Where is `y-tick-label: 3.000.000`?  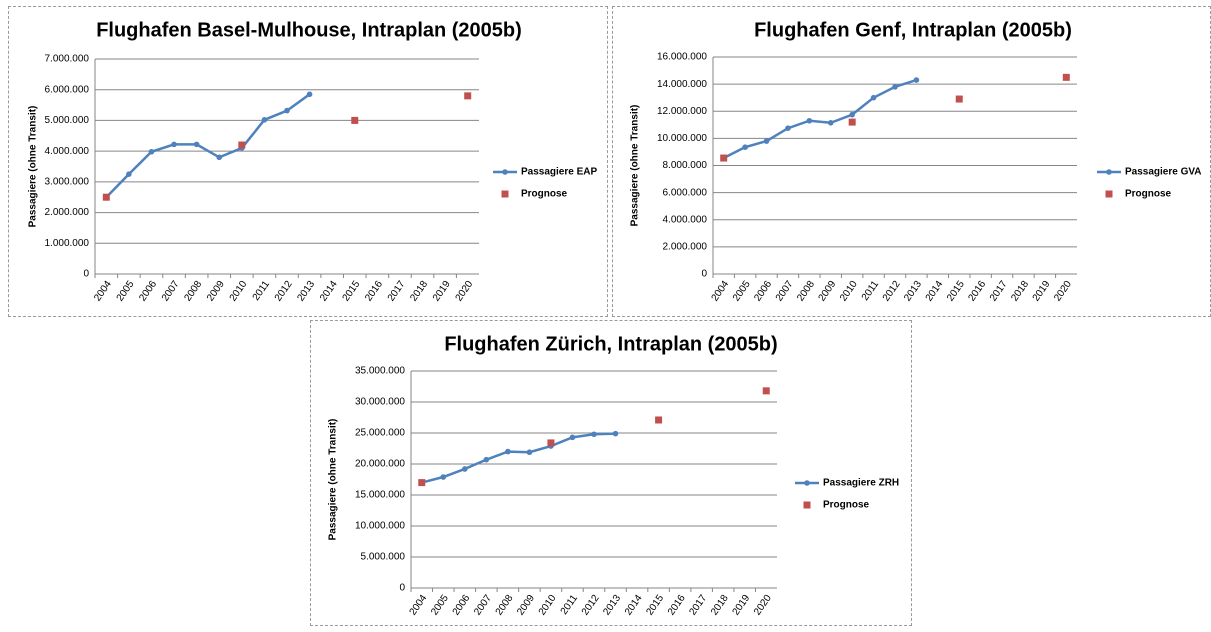 y-tick-label: 3.000.000 is located at coordinates (67, 181).